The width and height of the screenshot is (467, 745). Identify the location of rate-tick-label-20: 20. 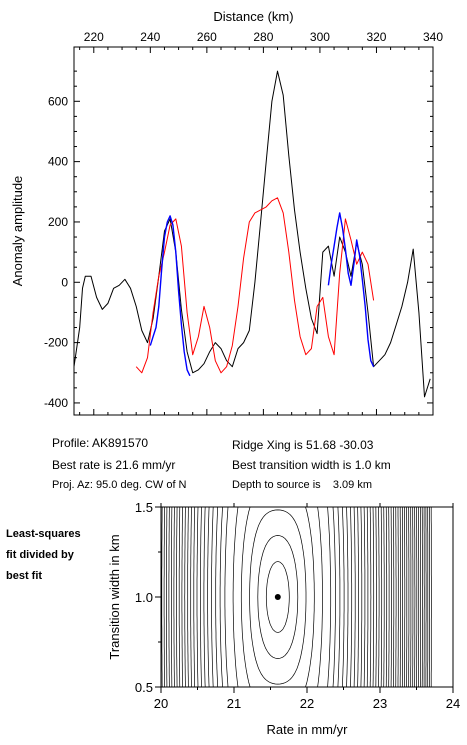
(161, 703).